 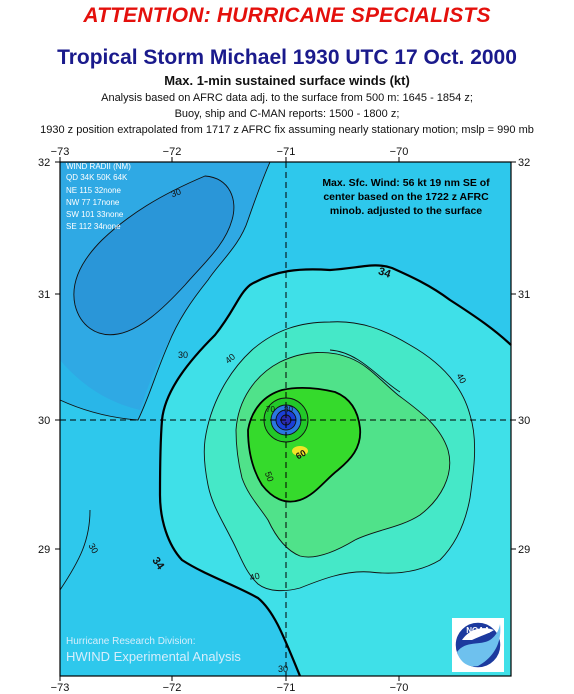 I want to click on max-wind-note-line: Max. Sfc. Wind: 56 kt 19 nm SE of, so click(x=406, y=183).